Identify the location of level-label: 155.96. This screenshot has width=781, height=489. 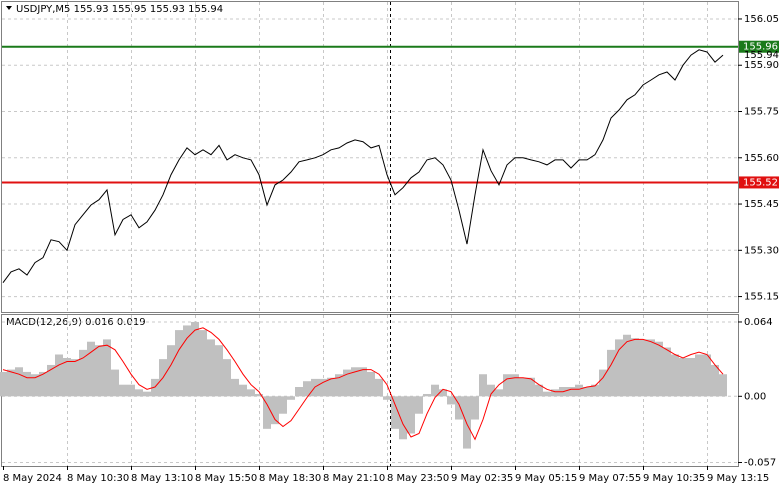
(760, 47).